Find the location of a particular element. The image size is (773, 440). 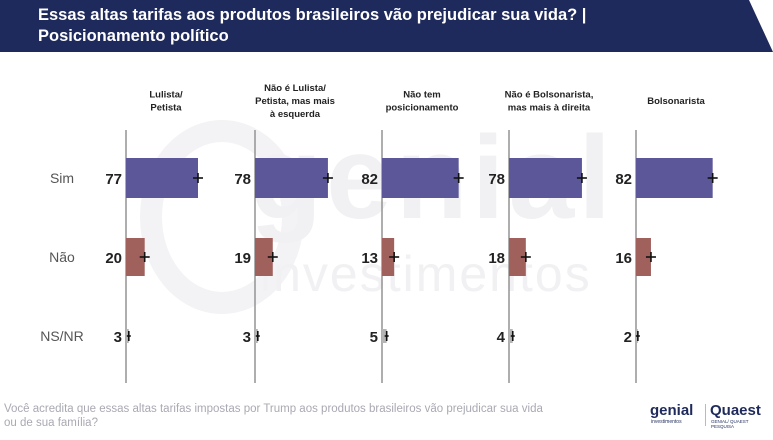

value-label-3-0: 78 is located at coordinates (496, 179).